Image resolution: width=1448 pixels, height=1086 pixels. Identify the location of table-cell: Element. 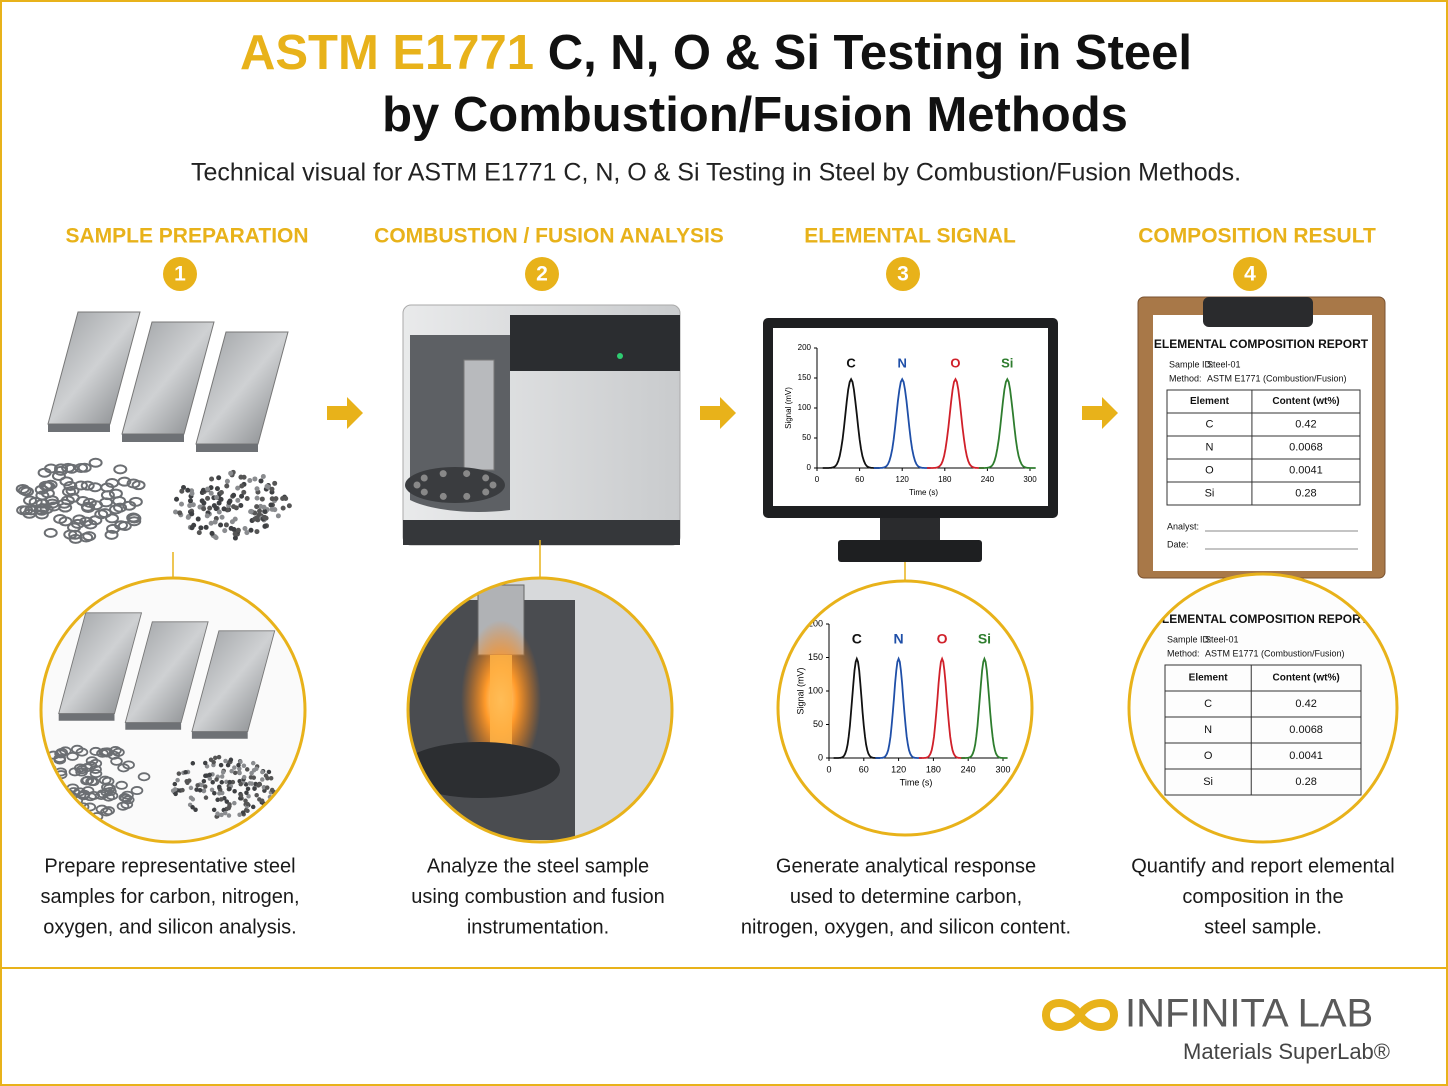
(1210, 401).